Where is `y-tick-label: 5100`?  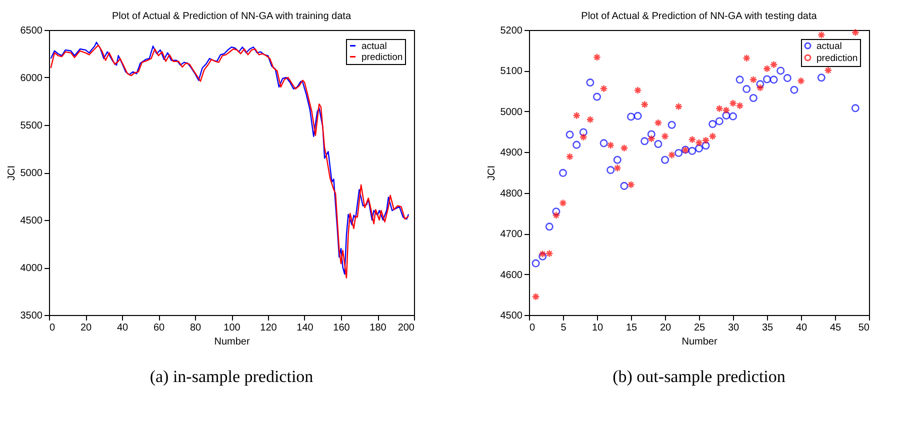
y-tick-label: 5100 is located at coordinates (511, 72).